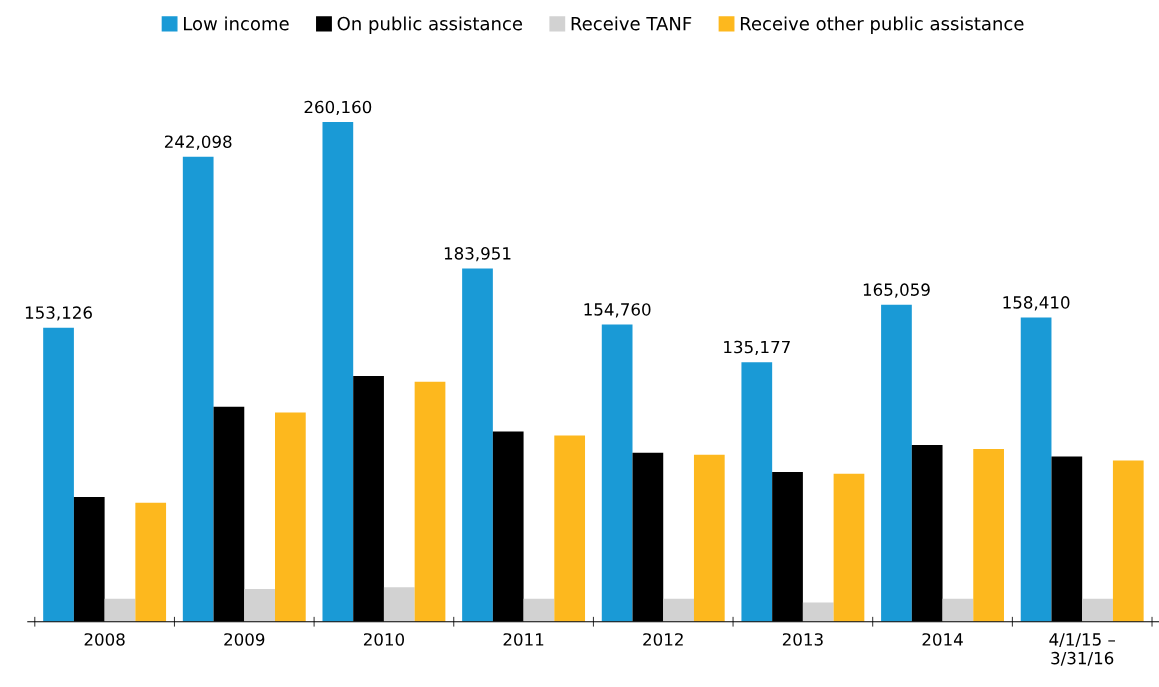 The image size is (1159, 687). Describe the element at coordinates (477, 254) in the screenshot. I see `data-label: 183,951` at that location.